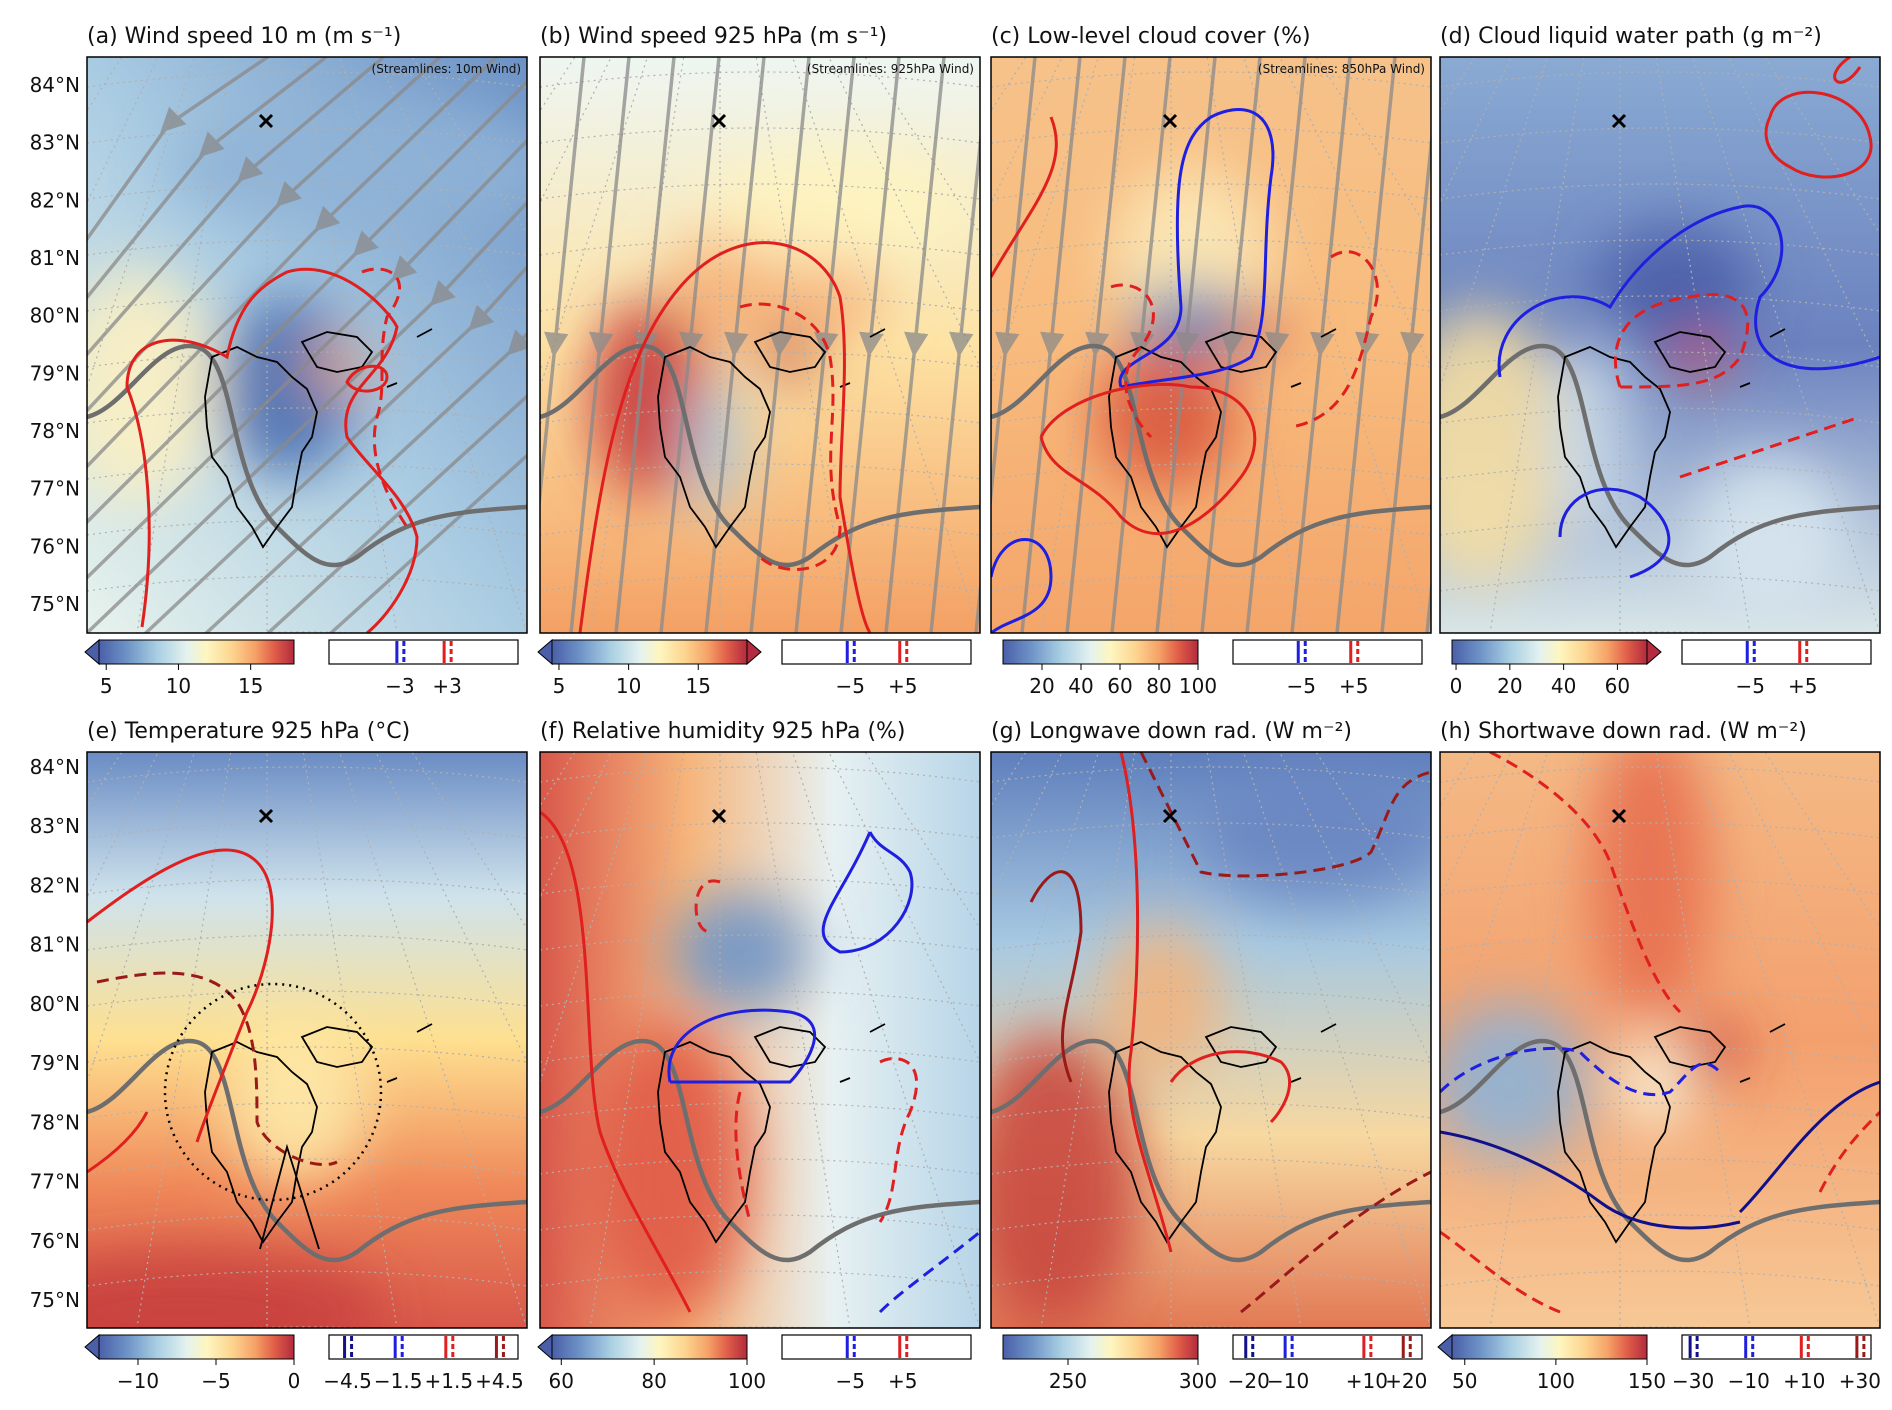  I want to click on contour-level-label: +20, so click(1406, 1381).